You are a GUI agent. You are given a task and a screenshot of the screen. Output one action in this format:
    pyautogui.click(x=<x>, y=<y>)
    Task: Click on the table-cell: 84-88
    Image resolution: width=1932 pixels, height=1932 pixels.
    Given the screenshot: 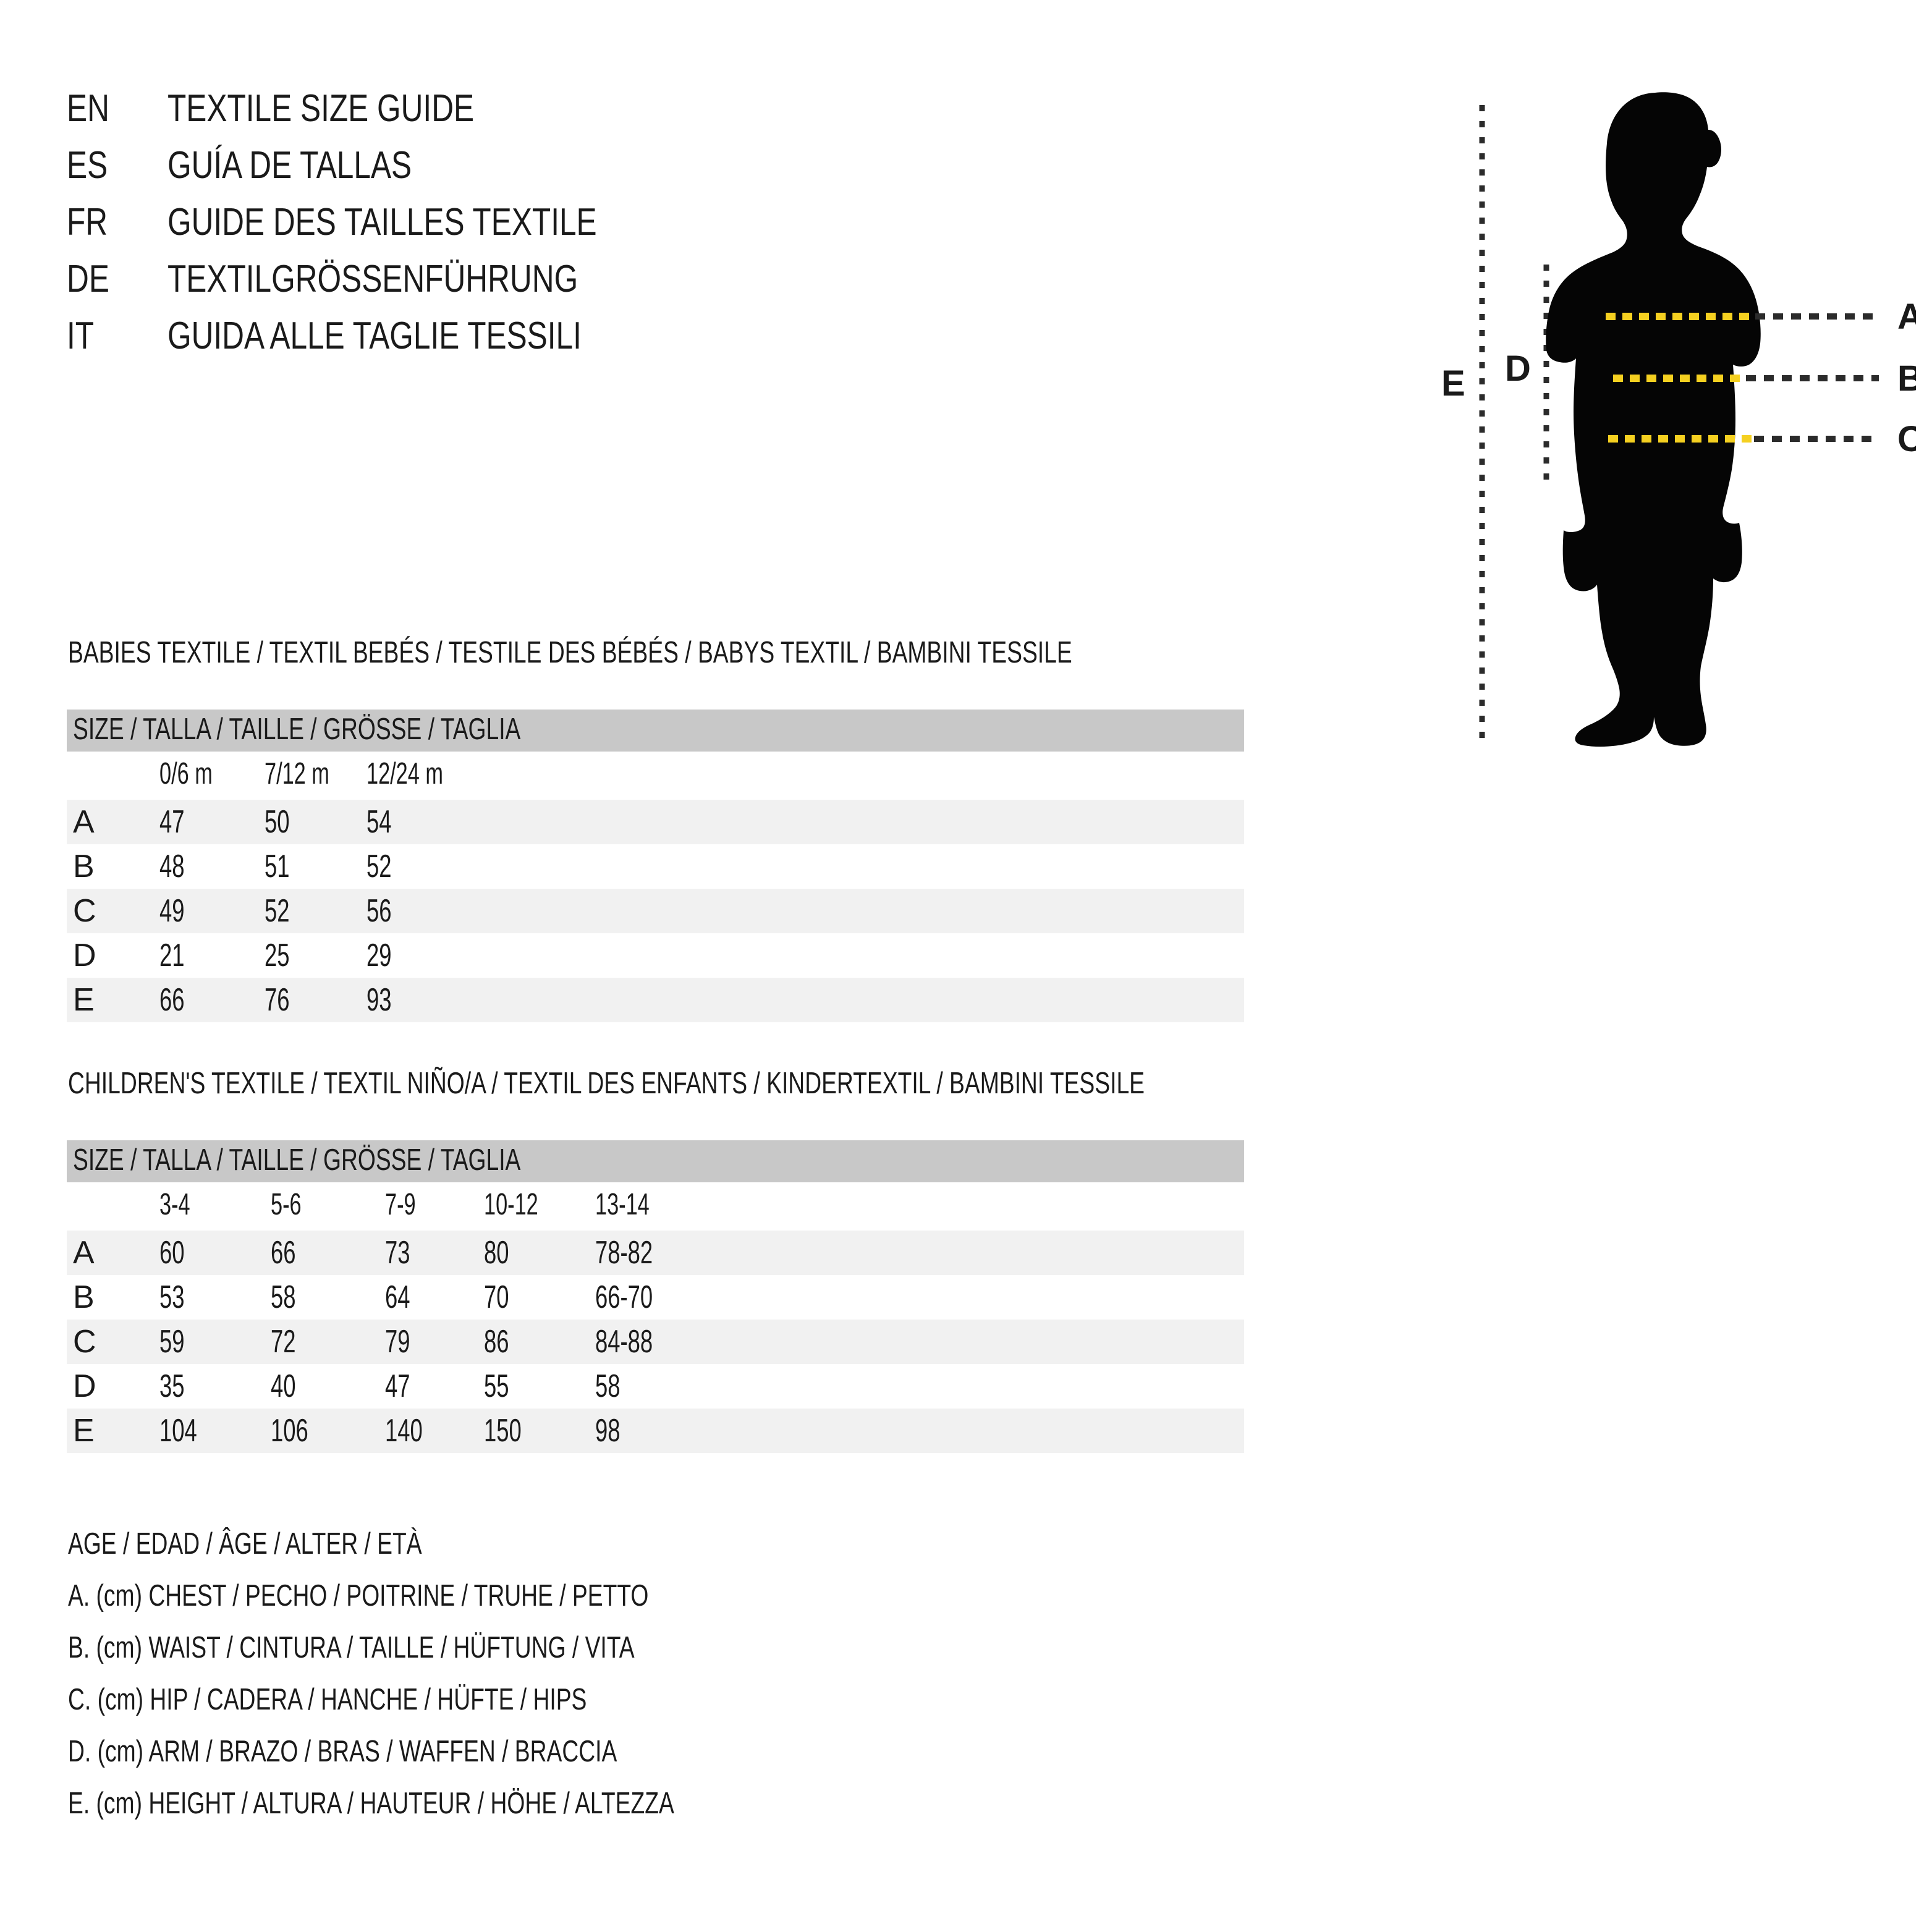 What is the action you would take?
    pyautogui.click(x=624, y=1342)
    